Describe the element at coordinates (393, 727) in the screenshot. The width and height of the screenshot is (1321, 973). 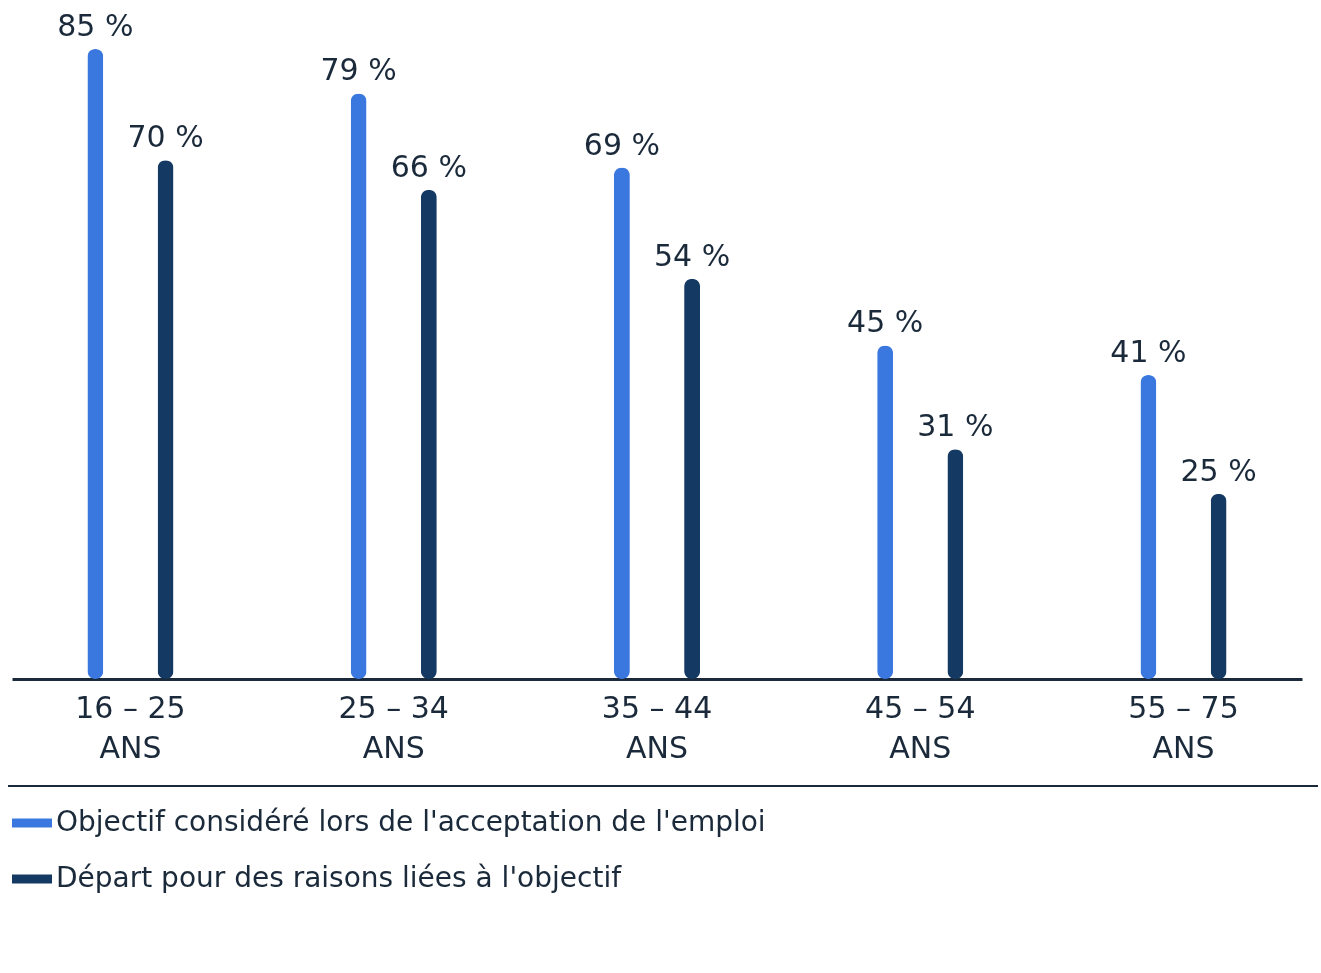
I see `x-tick-label: 25 – 34 ANS` at that location.